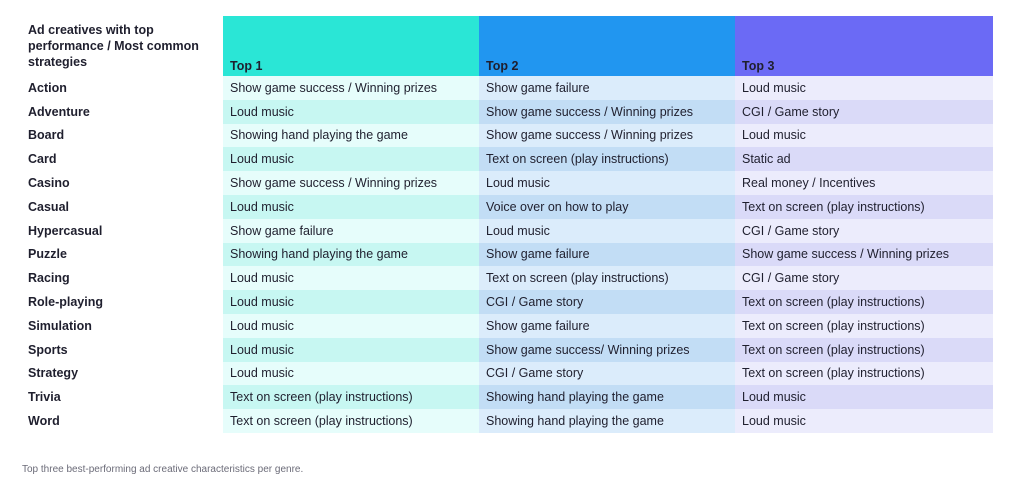  I want to click on genre-cell: Word, so click(44, 421).